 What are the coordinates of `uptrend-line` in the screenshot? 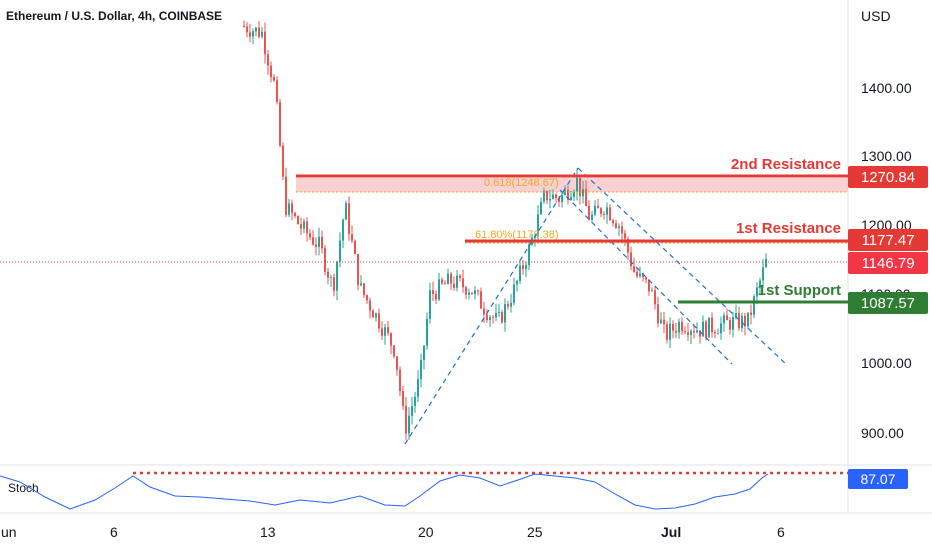 It's located at (491, 306).